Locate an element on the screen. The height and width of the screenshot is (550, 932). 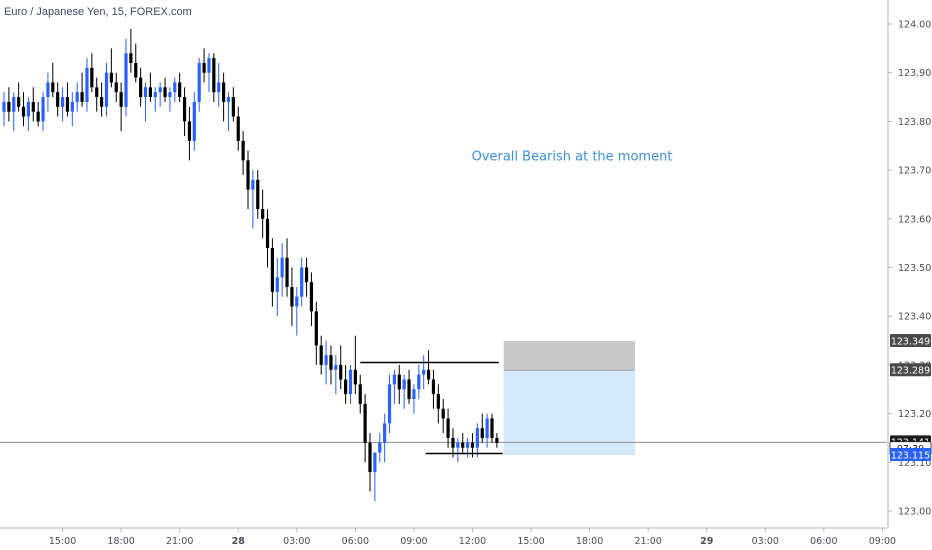
stop-loss-zone is located at coordinates (569, 356).